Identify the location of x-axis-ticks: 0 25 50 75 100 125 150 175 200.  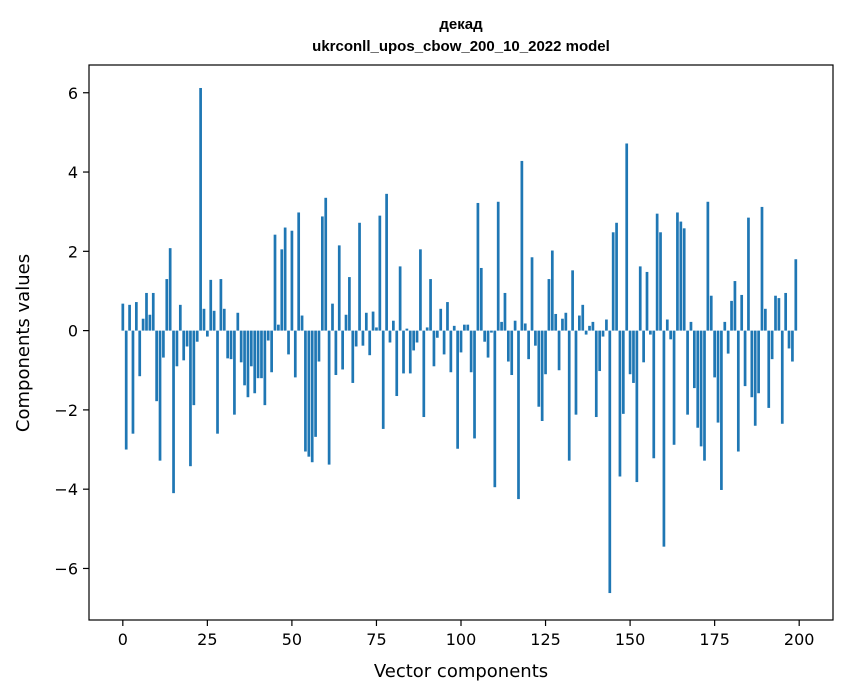
(466, 634).